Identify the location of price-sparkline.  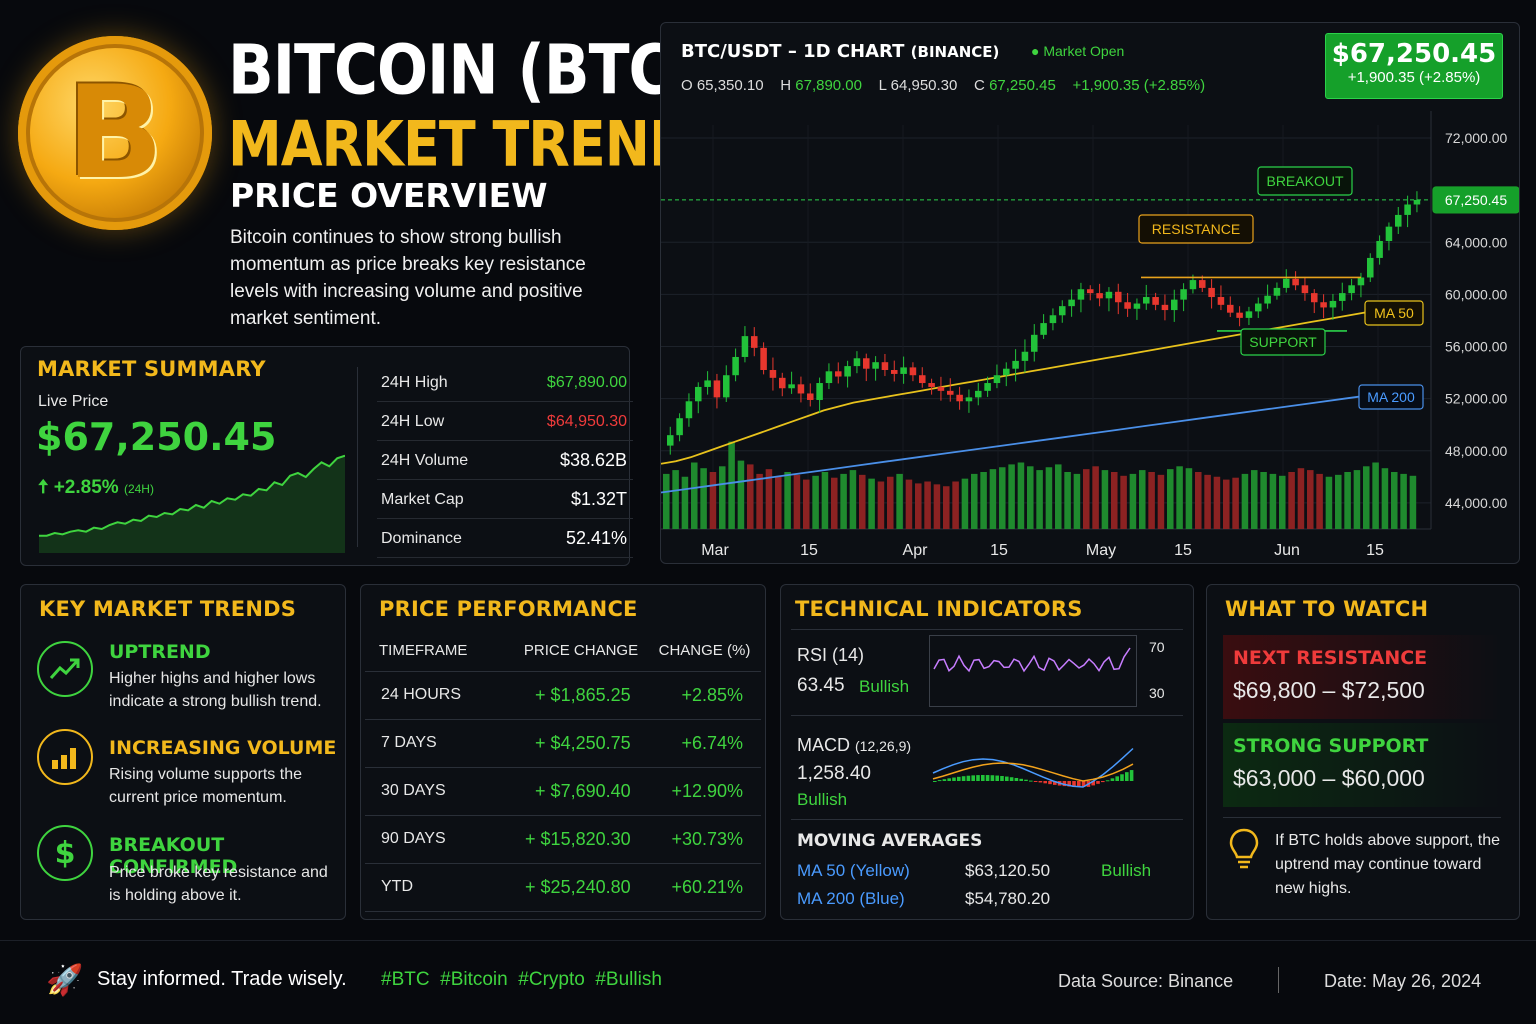
(192, 503).